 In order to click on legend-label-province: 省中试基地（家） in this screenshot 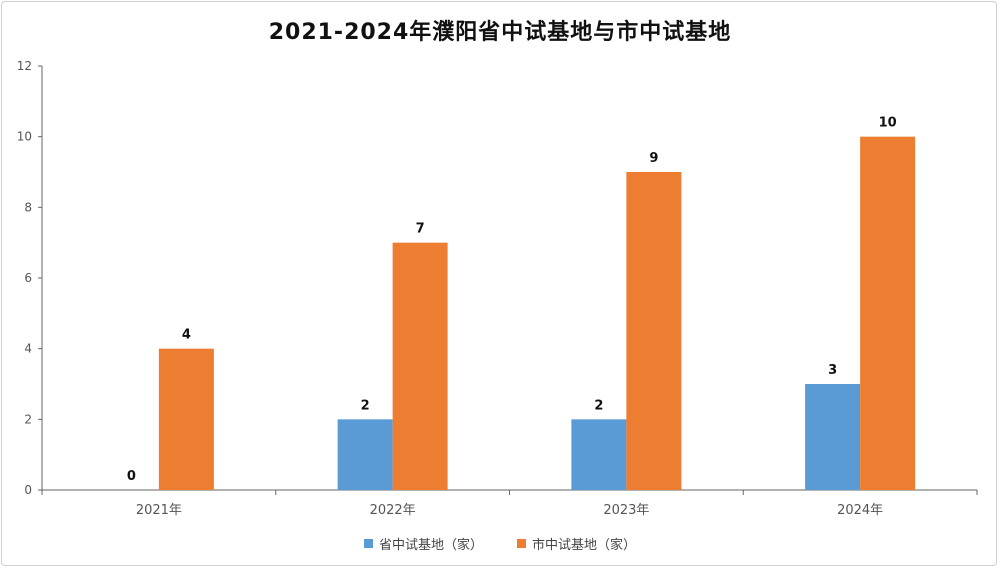, I will do `click(430, 545)`.